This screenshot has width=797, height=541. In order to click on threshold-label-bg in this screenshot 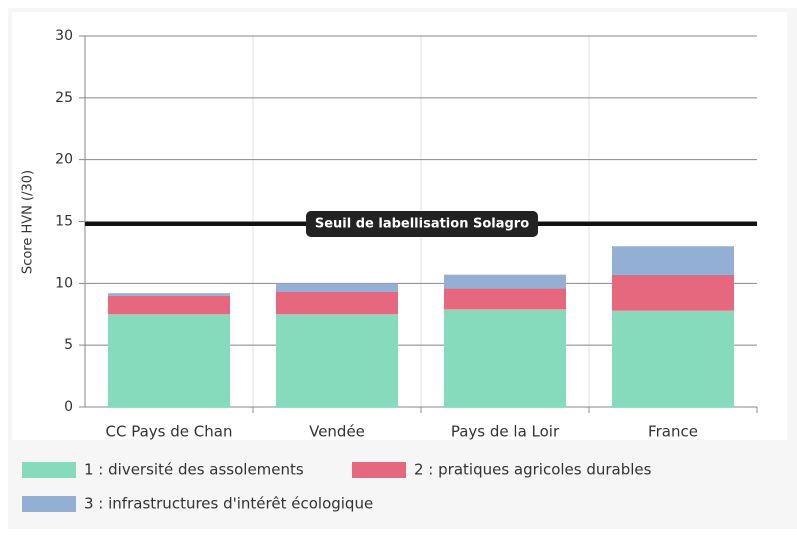, I will do `click(422, 223)`.